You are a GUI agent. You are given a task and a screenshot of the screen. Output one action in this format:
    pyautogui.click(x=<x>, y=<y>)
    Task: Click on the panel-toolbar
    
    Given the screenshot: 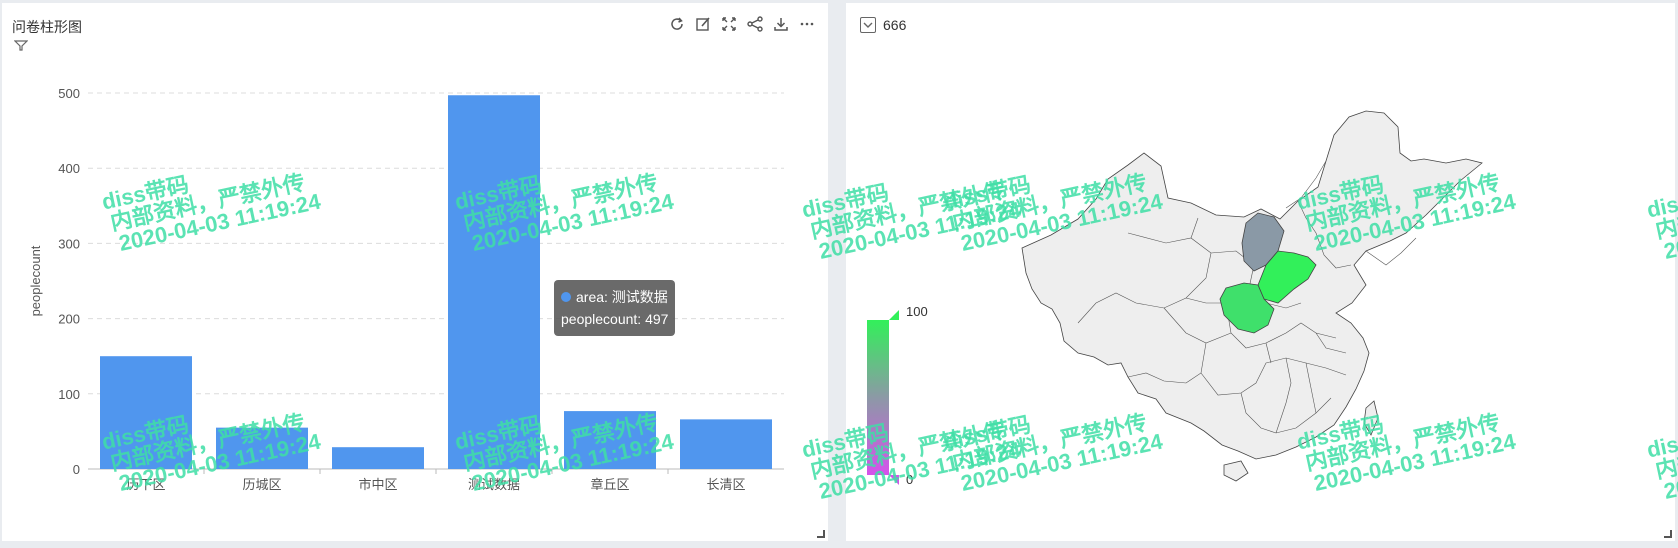 What is the action you would take?
    pyautogui.click(x=742, y=24)
    